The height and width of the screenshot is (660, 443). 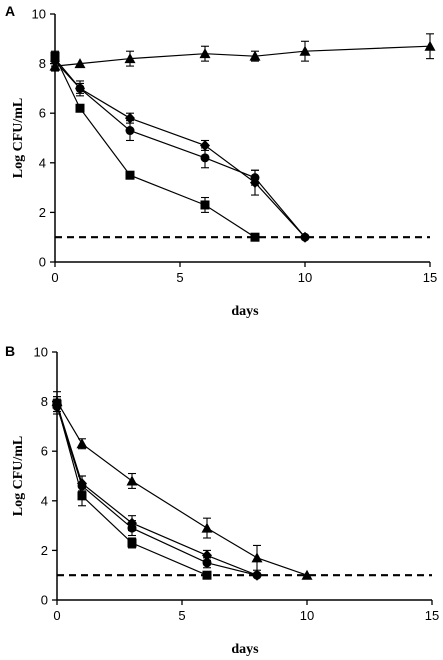 I want to click on panel-label: A, so click(x=10, y=11).